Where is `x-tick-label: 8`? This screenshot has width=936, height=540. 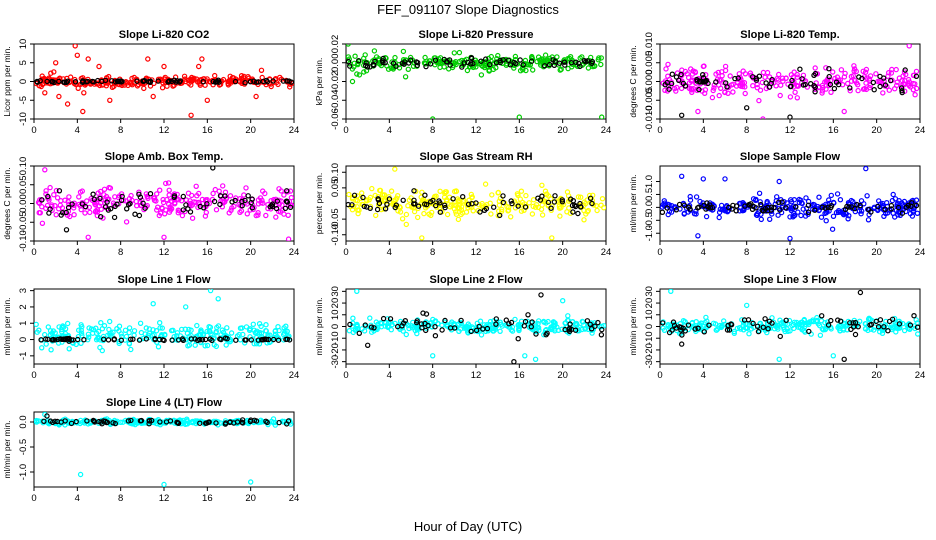
x-tick-label: 8 is located at coordinates (120, 130).